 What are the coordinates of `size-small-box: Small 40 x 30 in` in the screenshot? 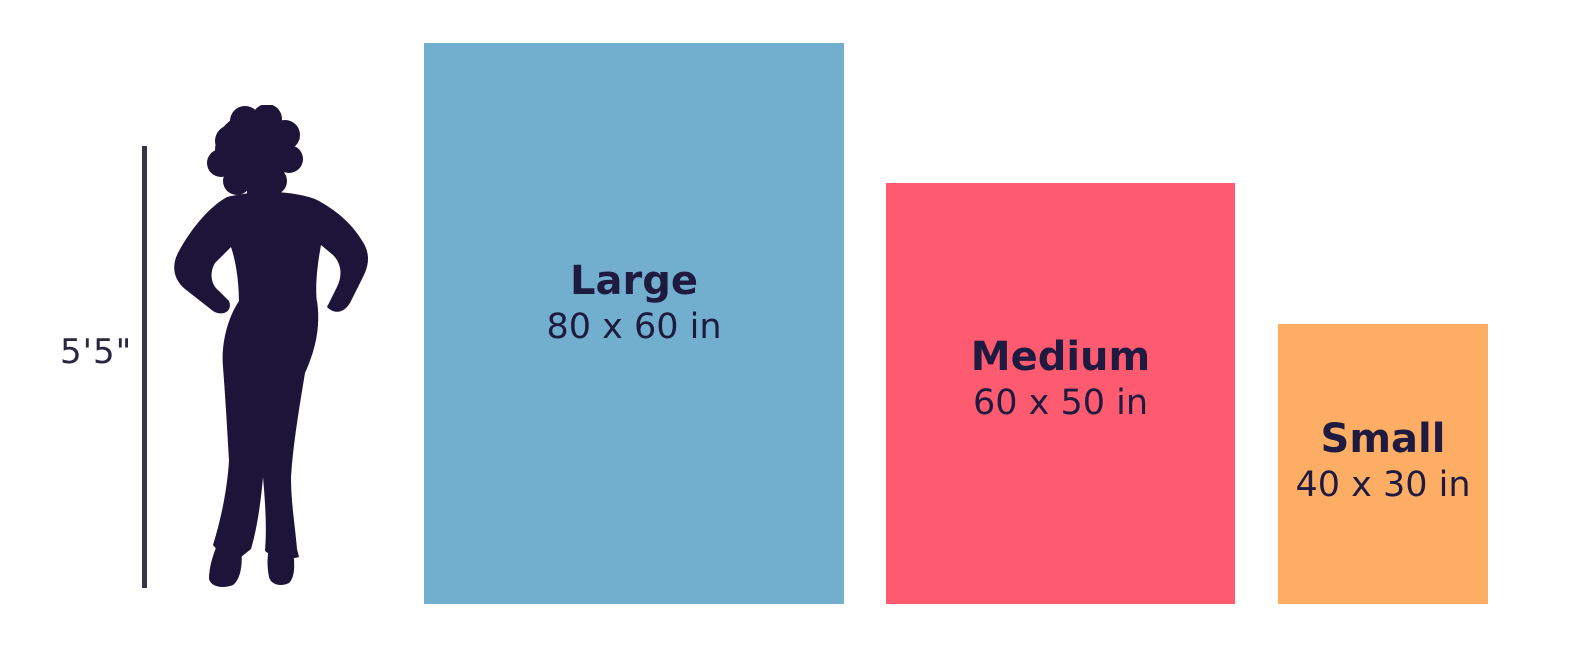 It's located at (1383, 464).